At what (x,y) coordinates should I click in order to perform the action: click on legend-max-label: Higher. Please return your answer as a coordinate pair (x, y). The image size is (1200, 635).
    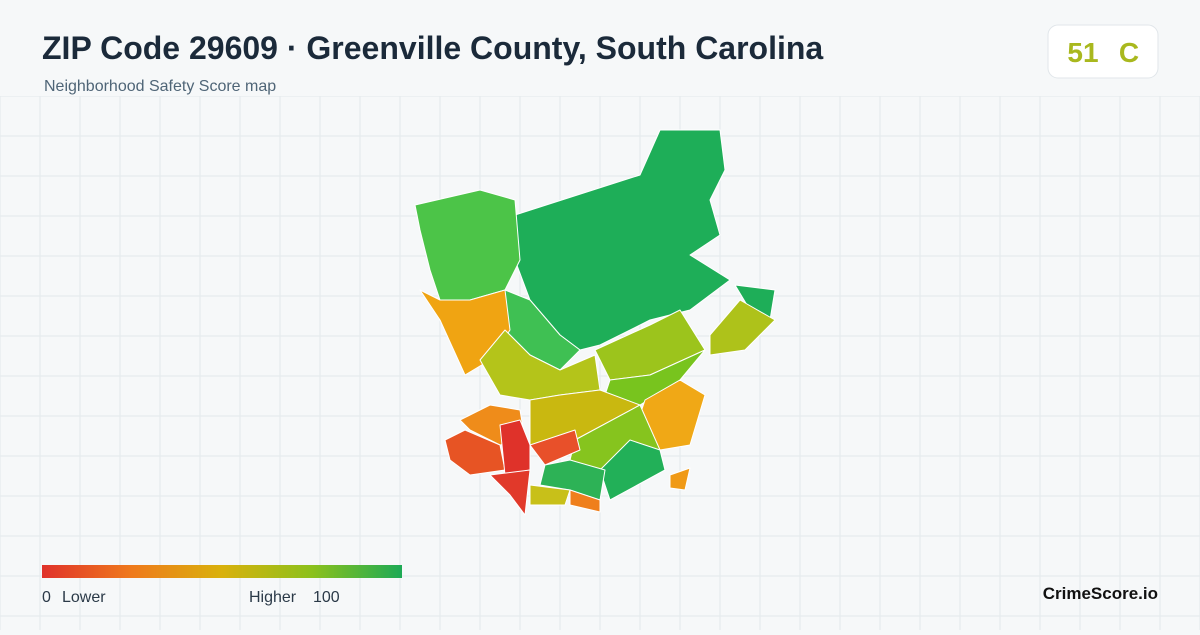
    Looking at the image, I should click on (273, 597).